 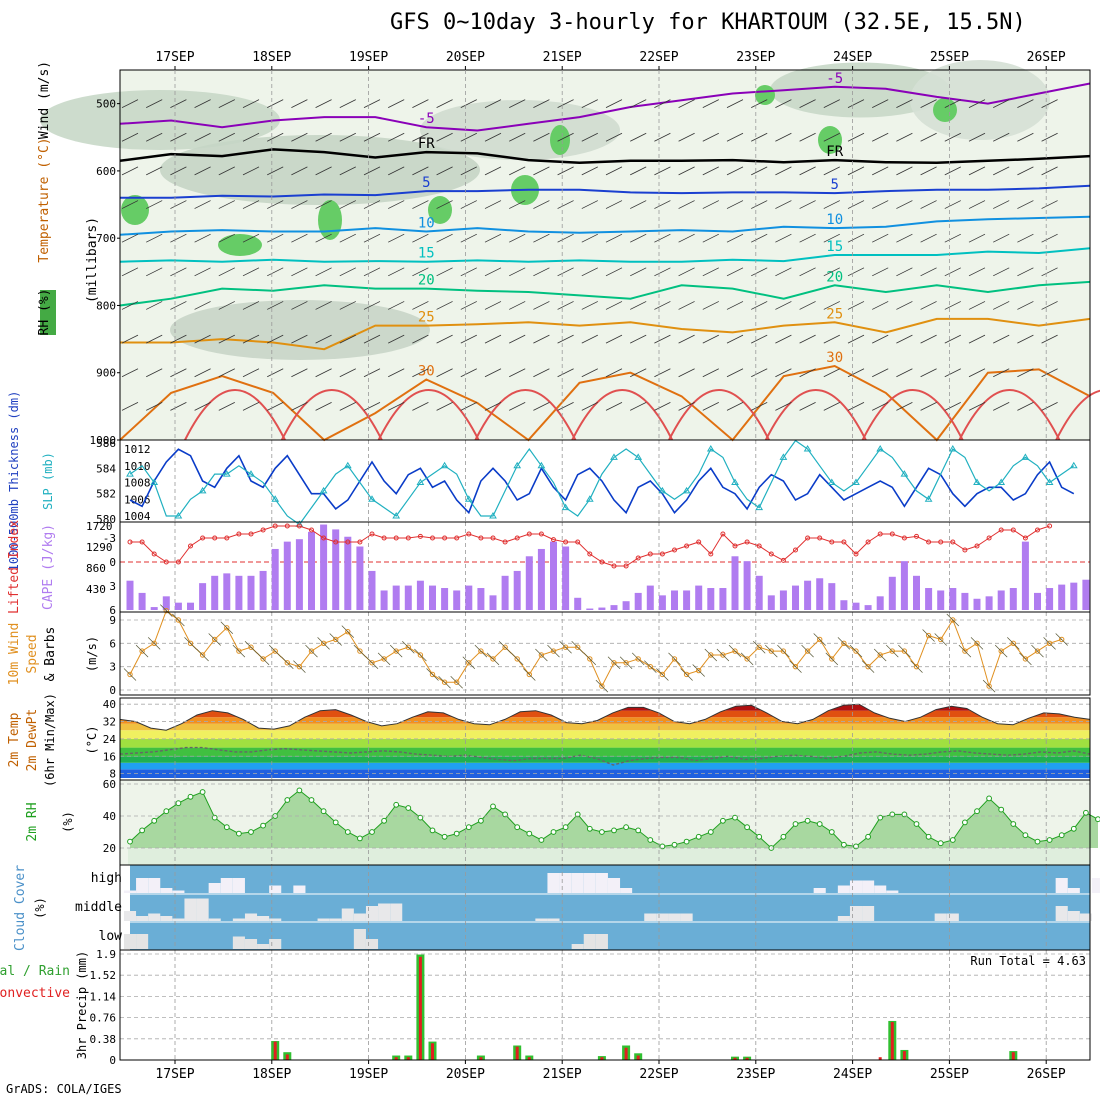 What do you see at coordinates (520, 130) in the screenshot?
I see `rh-shading` at bounding box center [520, 130].